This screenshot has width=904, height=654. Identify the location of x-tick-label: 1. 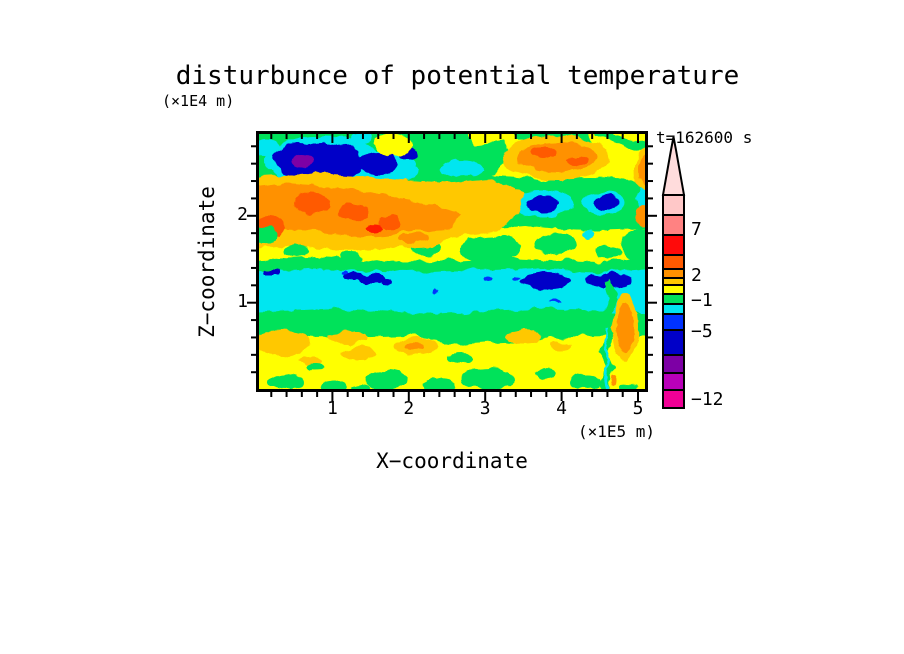
(332, 408).